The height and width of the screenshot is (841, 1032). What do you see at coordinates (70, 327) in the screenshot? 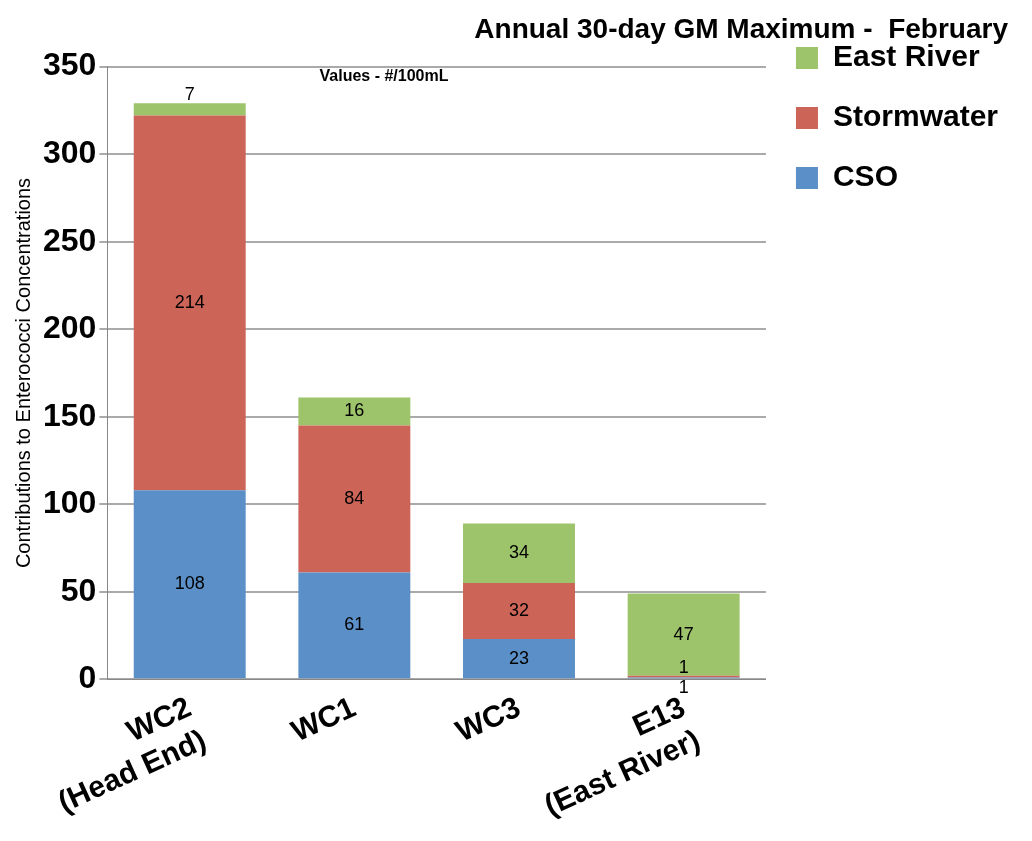
I see `y-tick-label: 200` at bounding box center [70, 327].